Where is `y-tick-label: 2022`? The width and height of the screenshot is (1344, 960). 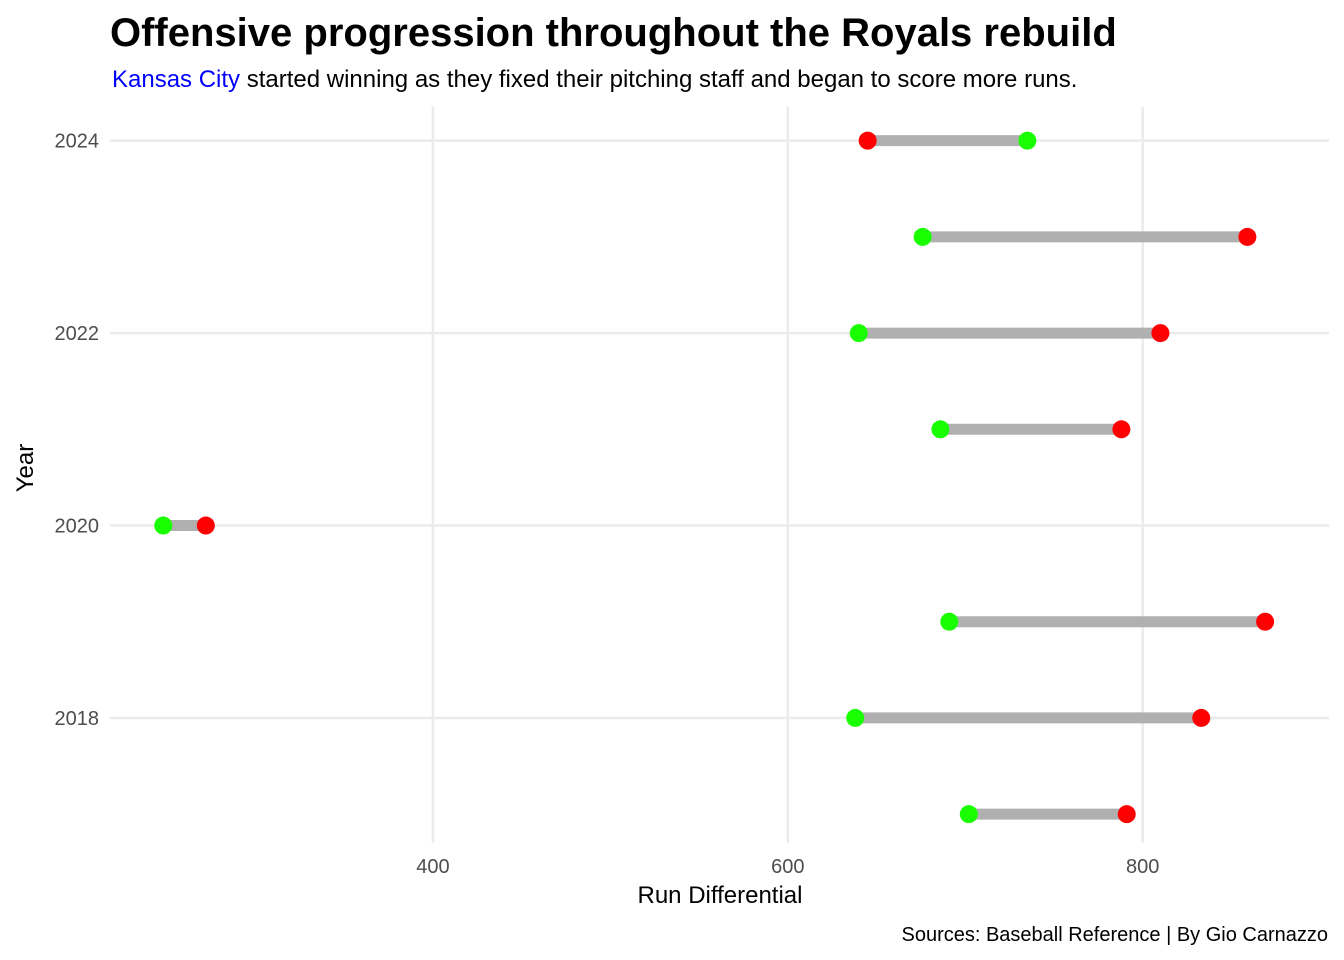
y-tick-label: 2022 is located at coordinates (77, 334).